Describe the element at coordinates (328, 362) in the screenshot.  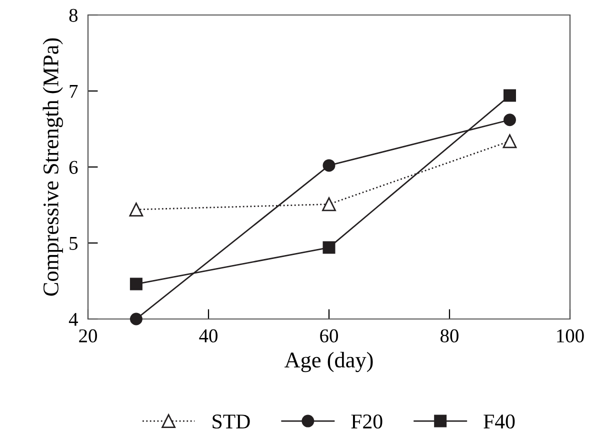
I see `x-axis-title: Age (day)` at that location.